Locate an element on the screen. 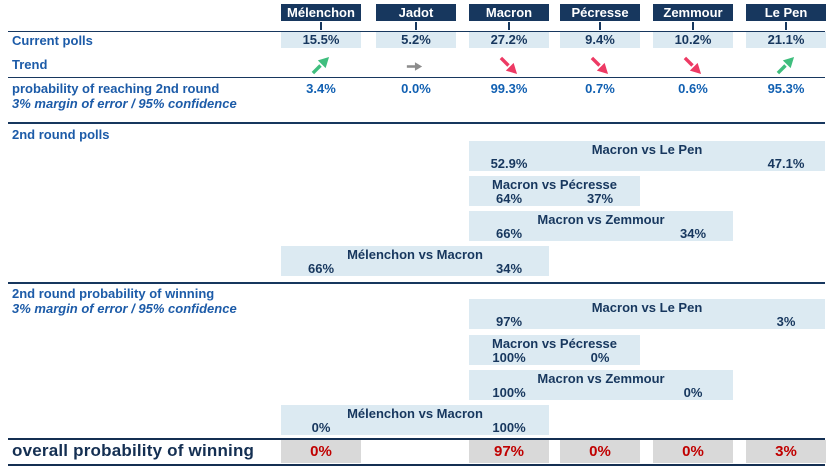 The height and width of the screenshot is (469, 826). second-round-poll-melenchon-vs-macron: Mélenchon vs Macron 66% 34% is located at coordinates (415, 261).